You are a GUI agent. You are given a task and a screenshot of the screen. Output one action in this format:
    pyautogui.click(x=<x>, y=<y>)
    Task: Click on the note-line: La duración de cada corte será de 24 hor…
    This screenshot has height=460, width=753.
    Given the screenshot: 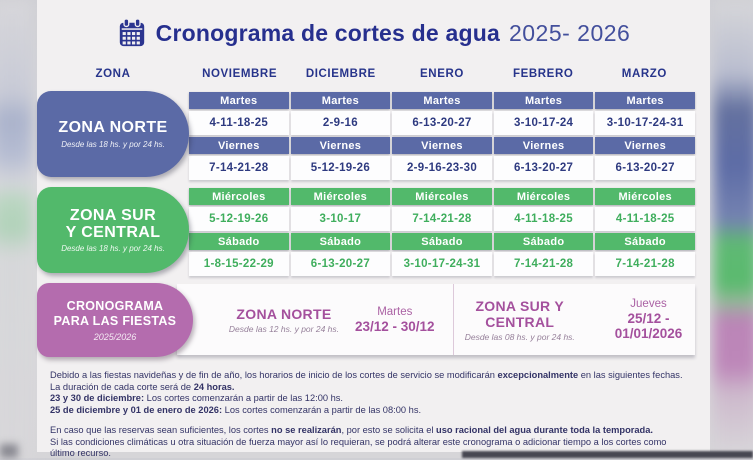 What is the action you would take?
    pyautogui.click(x=370, y=388)
    